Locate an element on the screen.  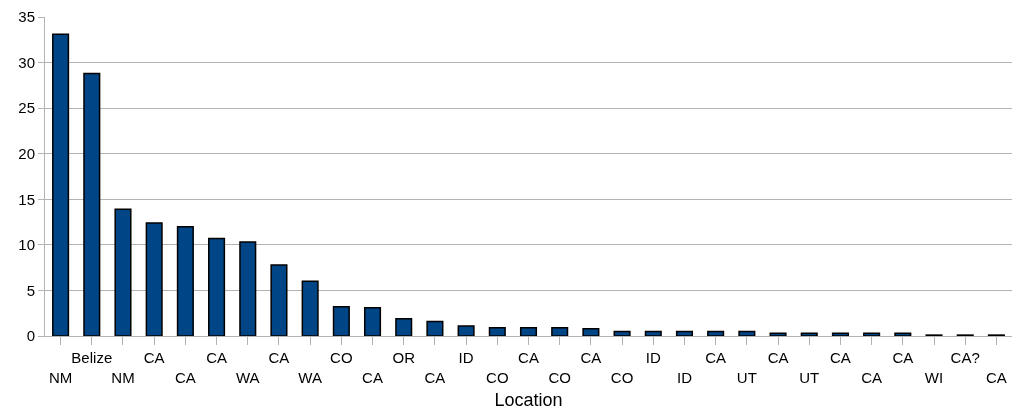
x-tick-label: OR is located at coordinates (404, 357).